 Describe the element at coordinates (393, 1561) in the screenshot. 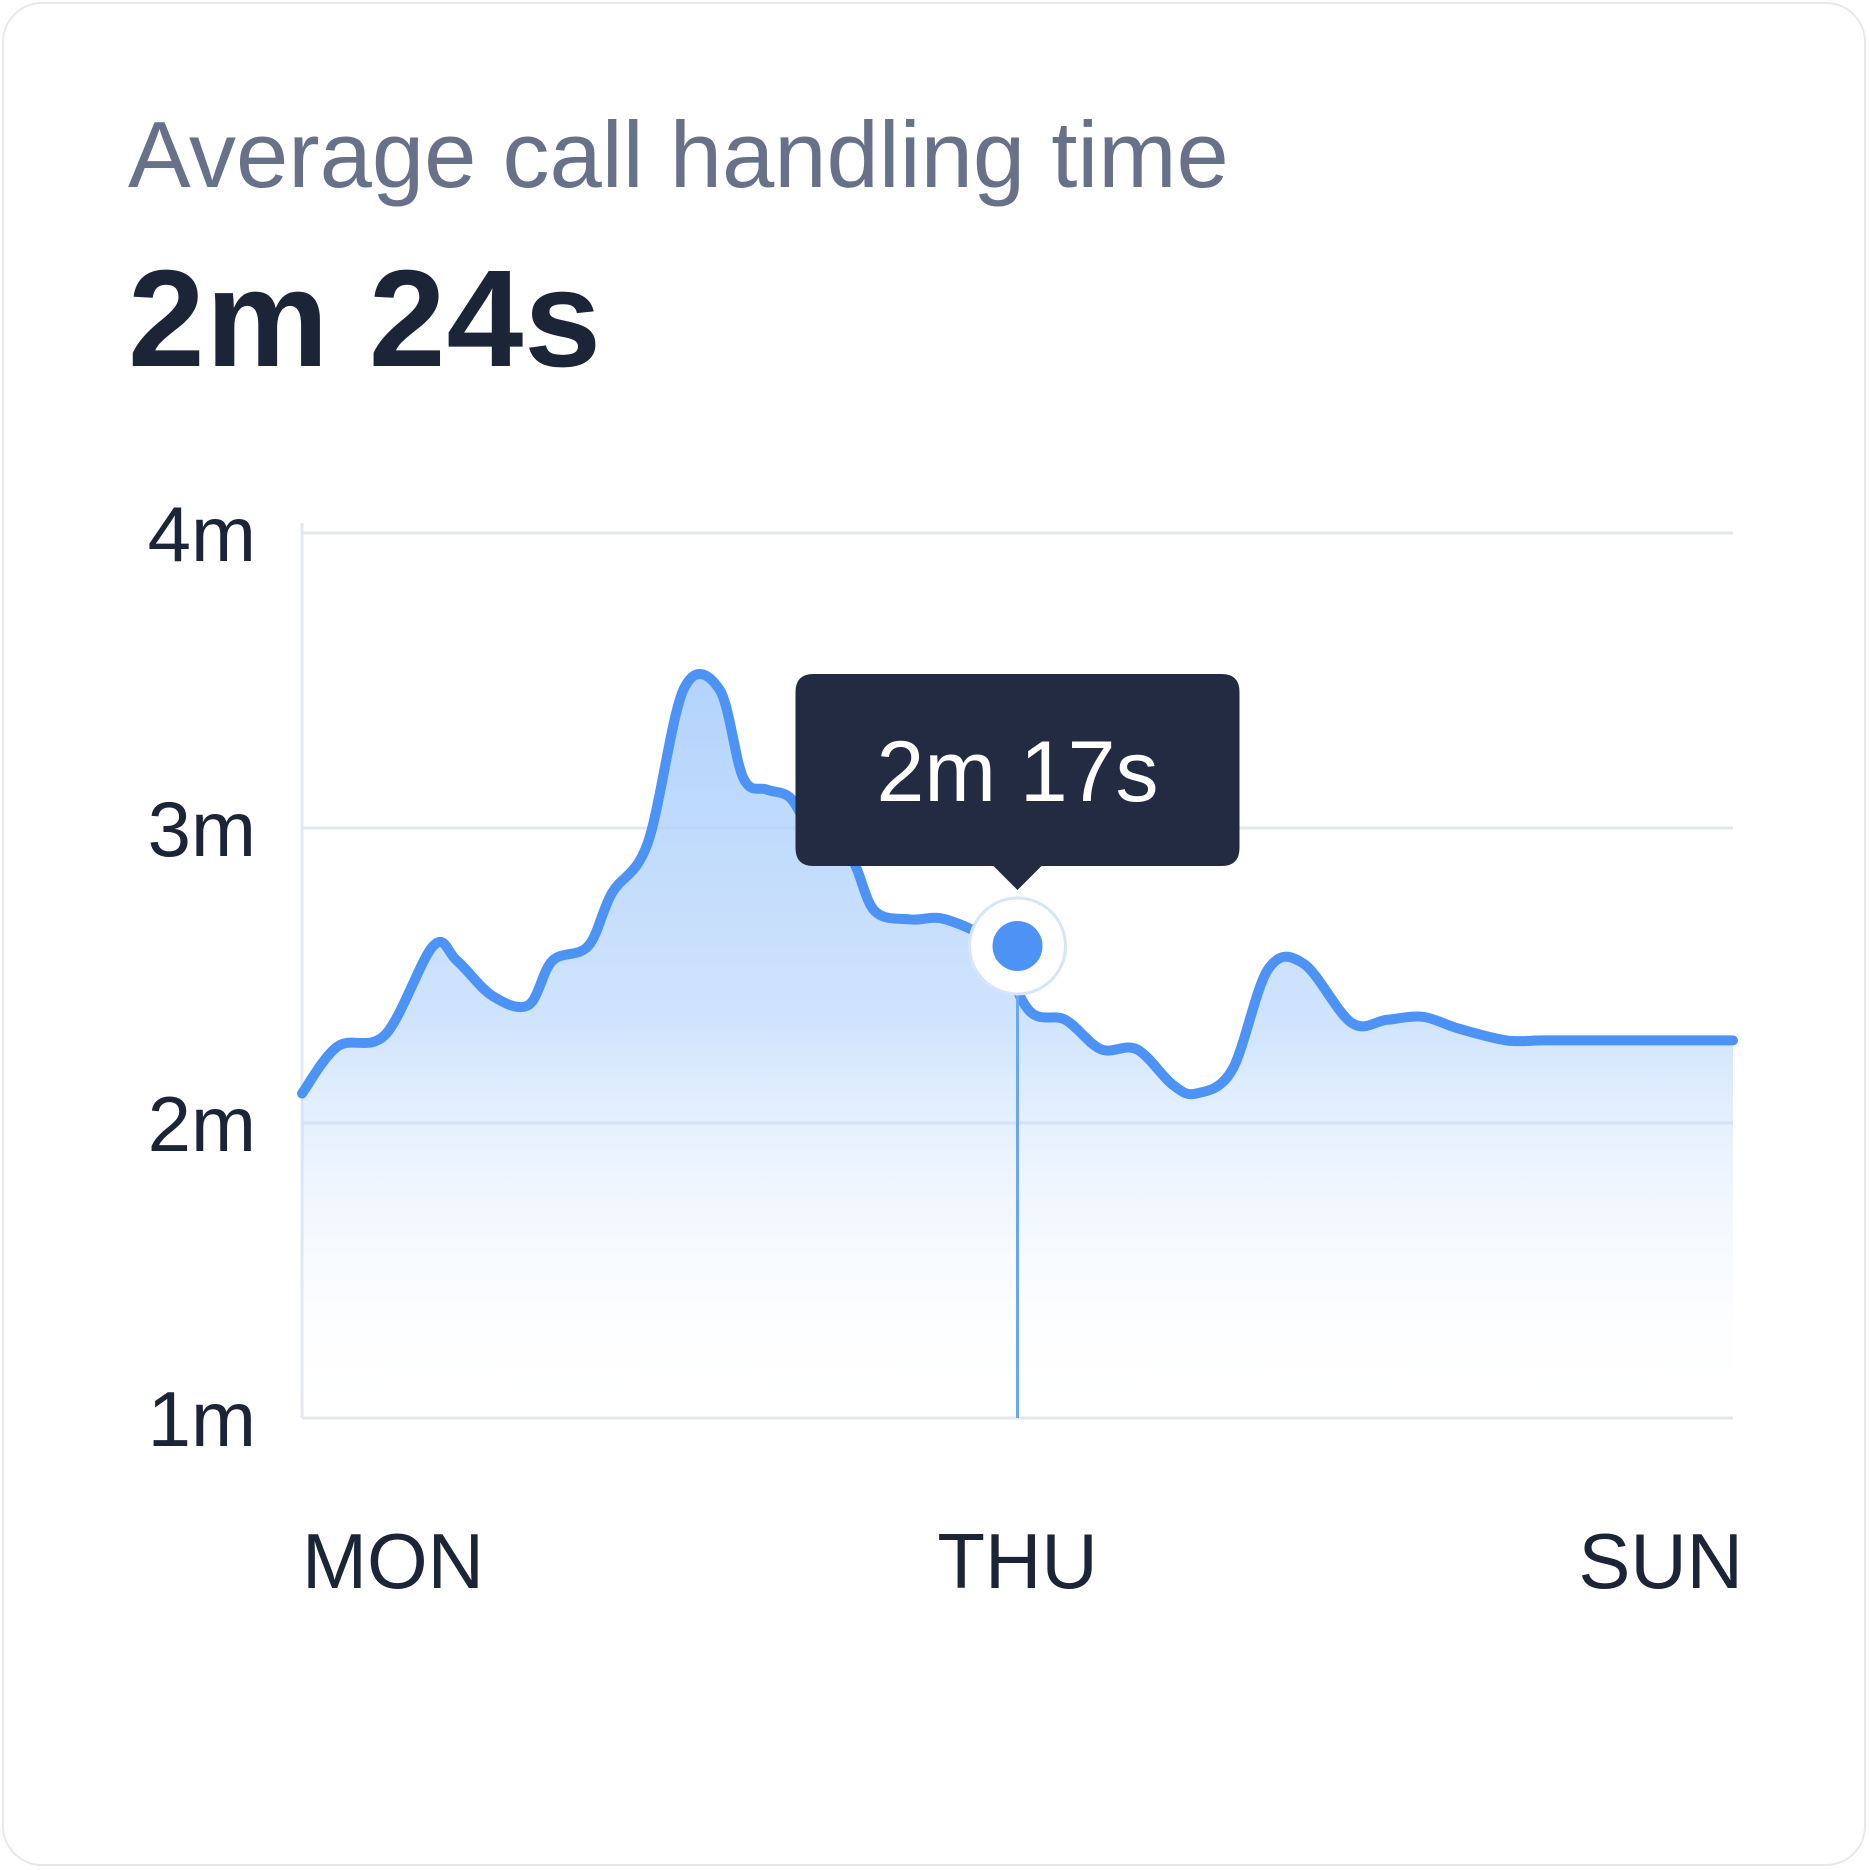

I see `x-tick-label: MON` at that location.